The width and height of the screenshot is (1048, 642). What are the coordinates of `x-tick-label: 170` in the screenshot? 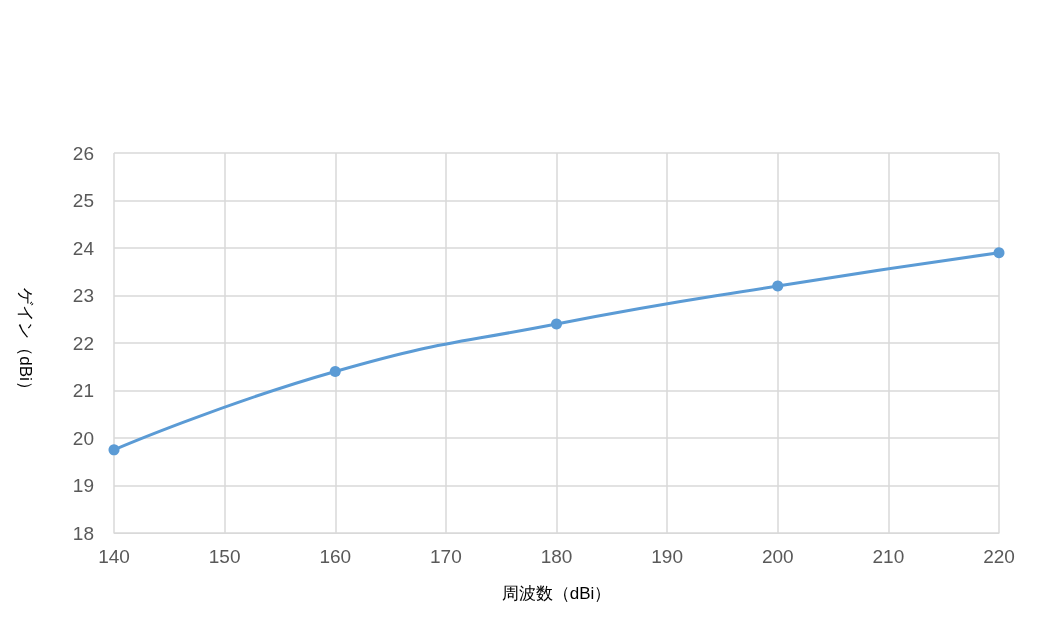 It's located at (446, 556).